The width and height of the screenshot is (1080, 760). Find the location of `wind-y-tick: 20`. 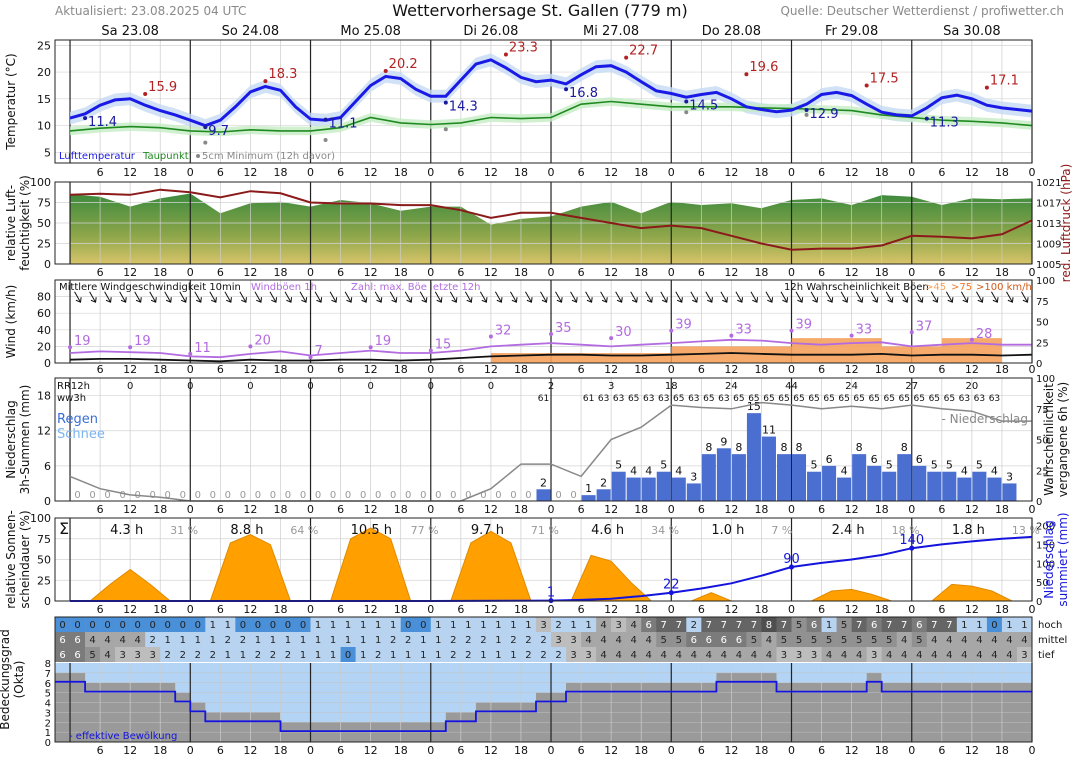

wind-y-tick: 20 is located at coordinates (44, 346).